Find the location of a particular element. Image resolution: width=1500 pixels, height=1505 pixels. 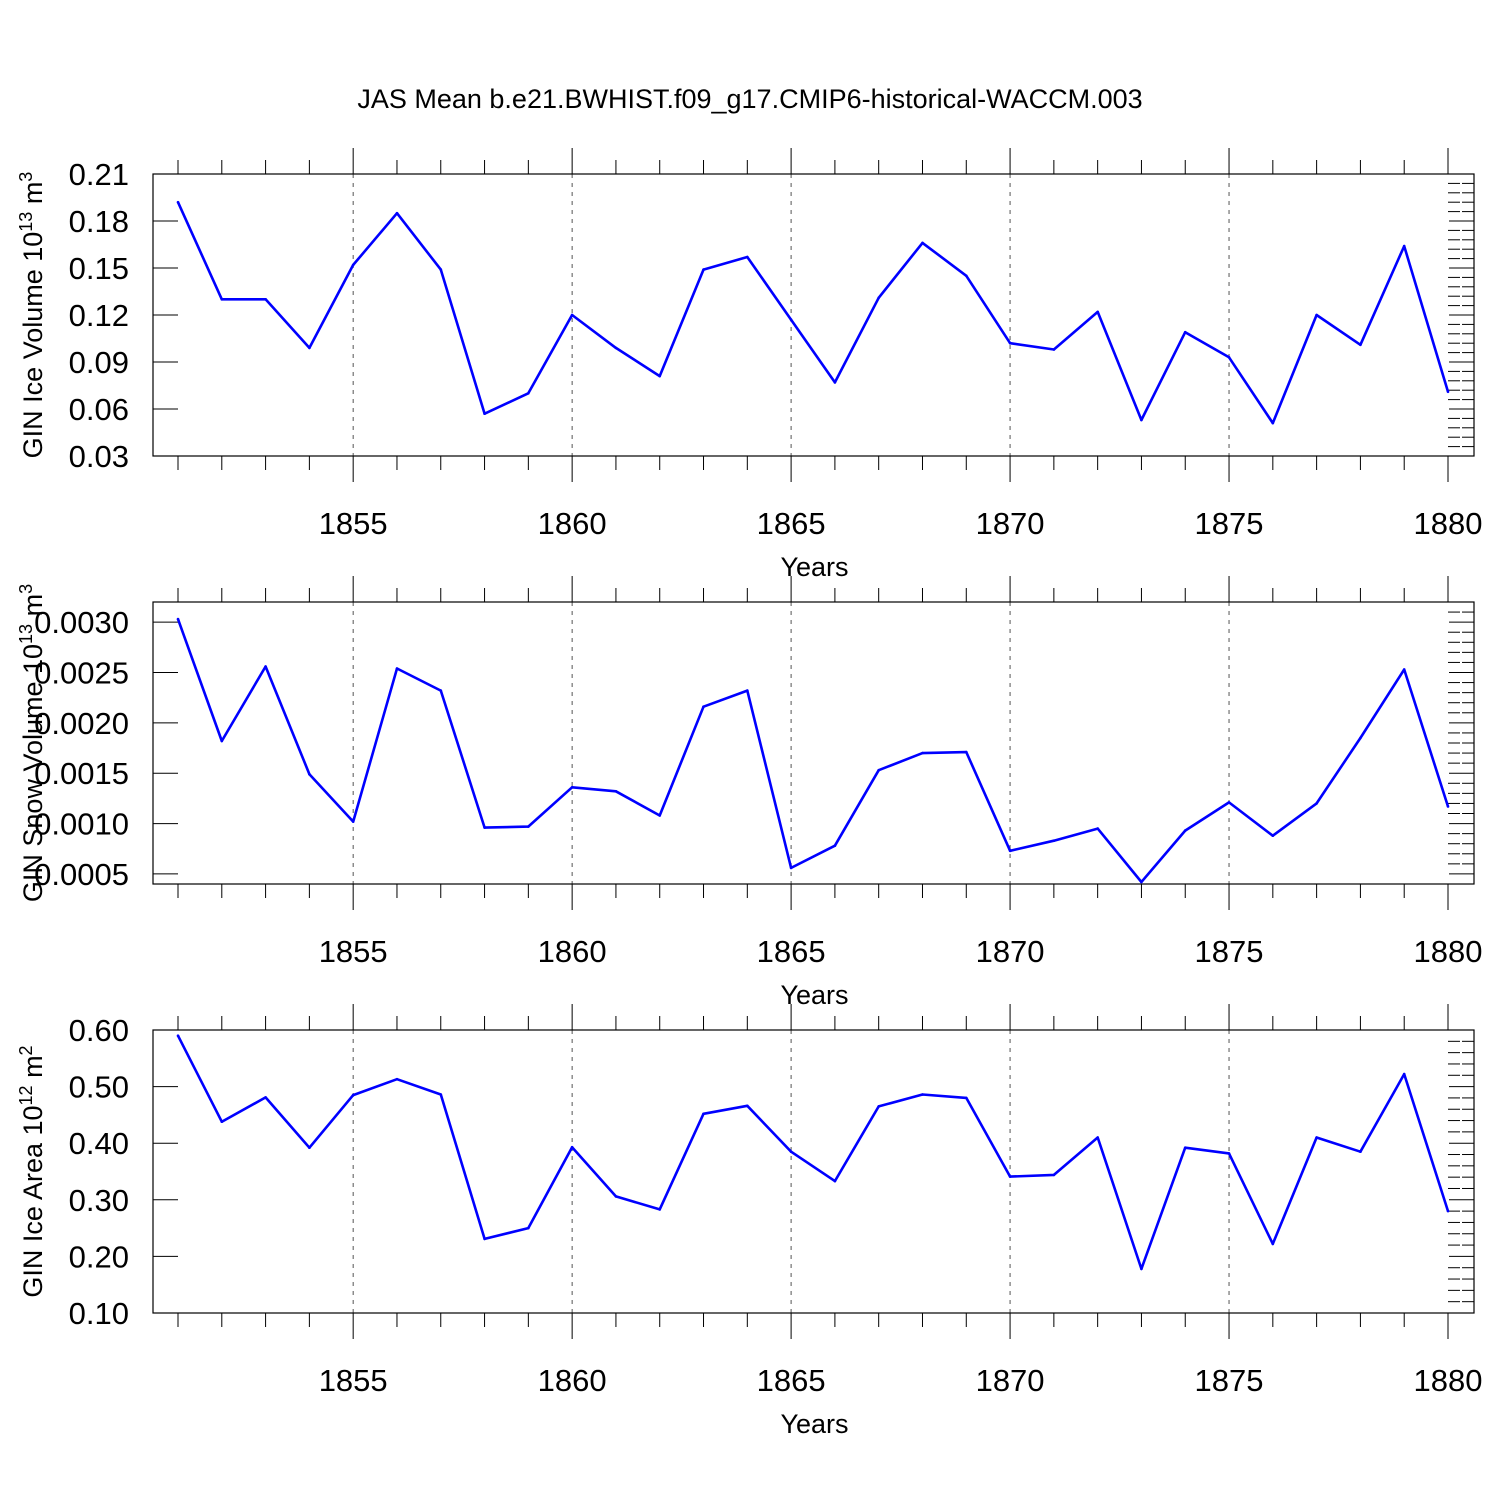

y-tick-label: 0.0010 is located at coordinates (81, 824).